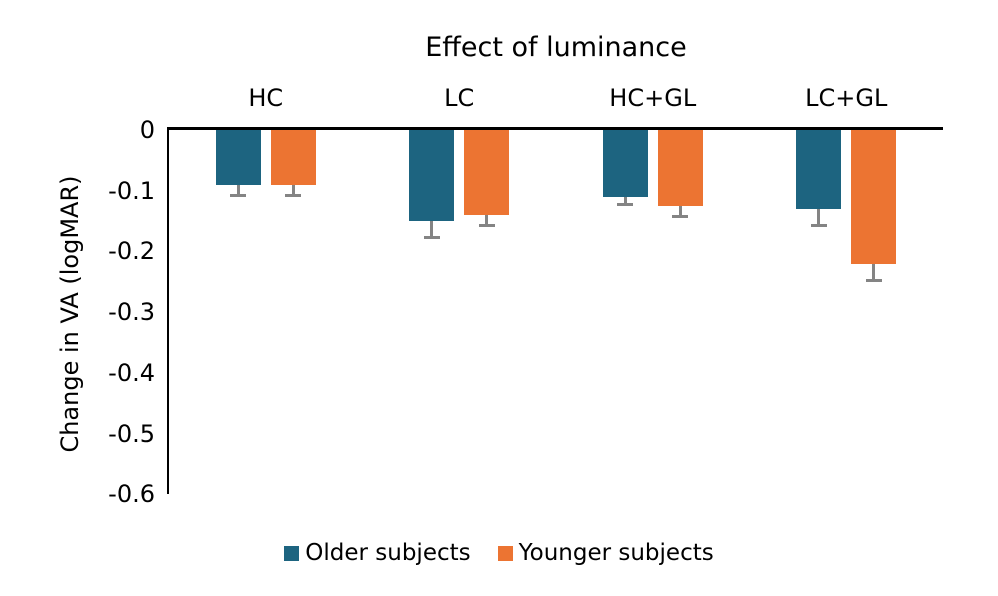  What do you see at coordinates (293, 190) in the screenshot?
I see `error-bar-line-younger-subjects-hc` at bounding box center [293, 190].